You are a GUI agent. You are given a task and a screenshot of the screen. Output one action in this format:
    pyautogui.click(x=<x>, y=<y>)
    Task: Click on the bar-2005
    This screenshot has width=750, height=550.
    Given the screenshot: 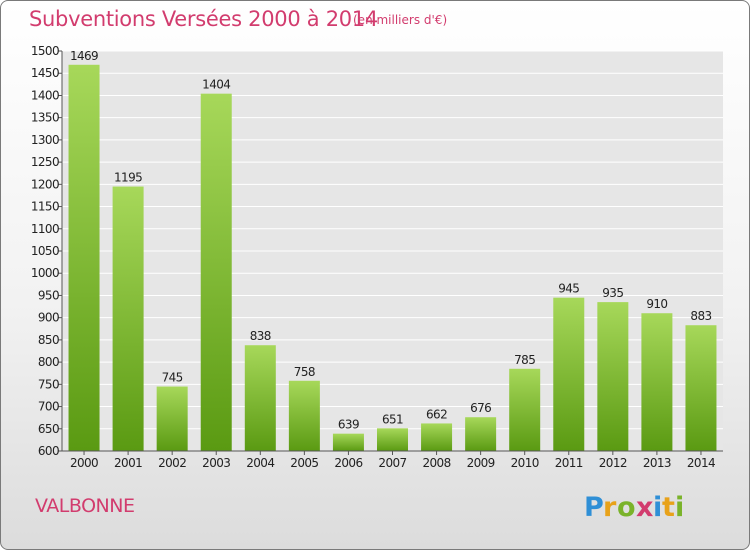 What is the action you would take?
    pyautogui.click(x=304, y=415)
    